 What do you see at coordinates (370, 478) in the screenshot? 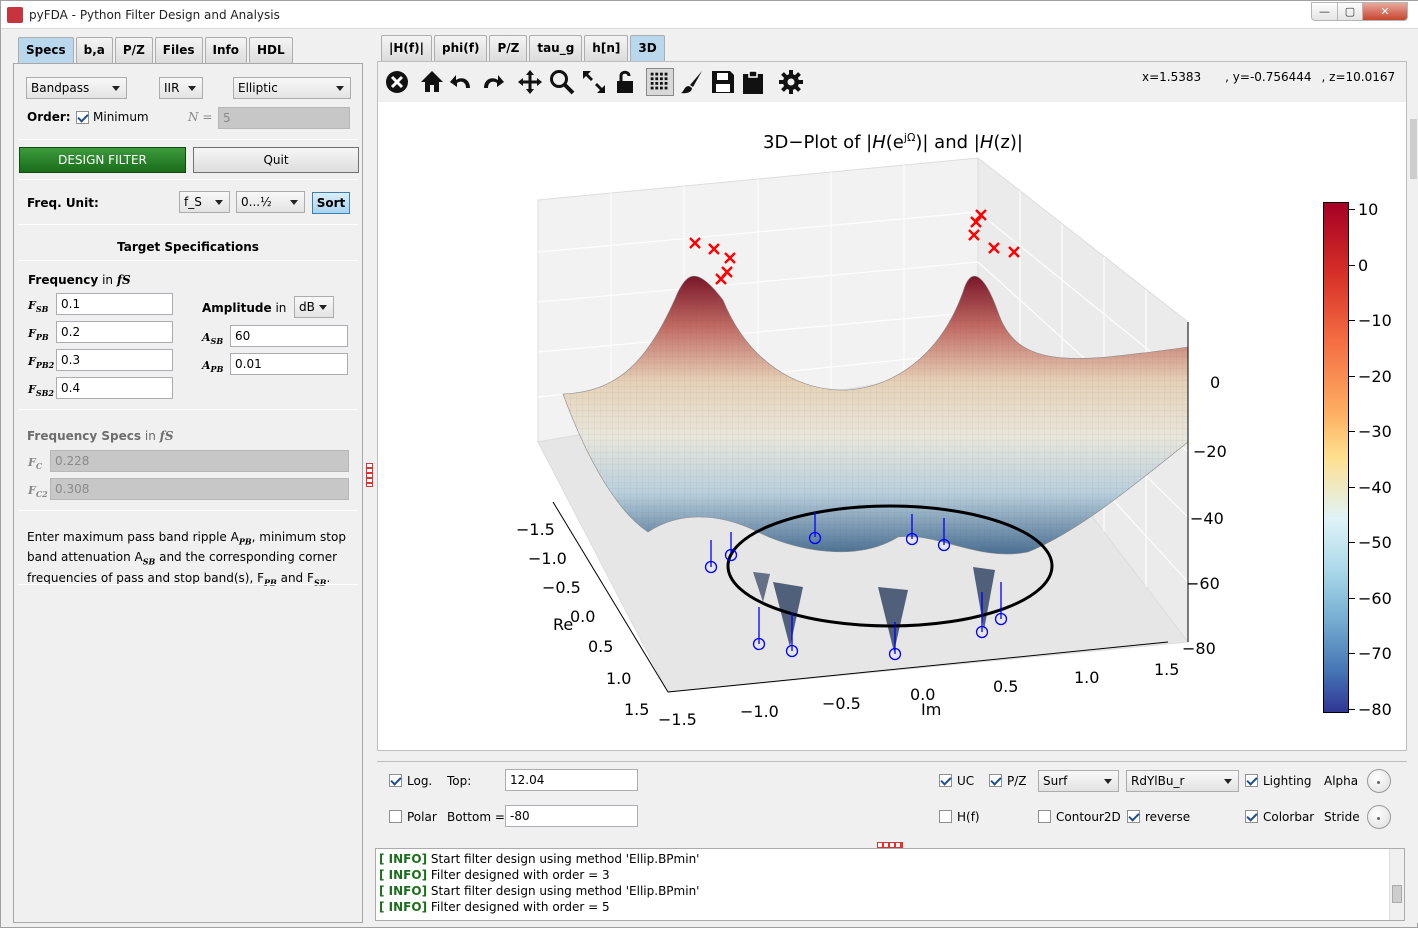
I see `vertical-splitter` at bounding box center [370, 478].